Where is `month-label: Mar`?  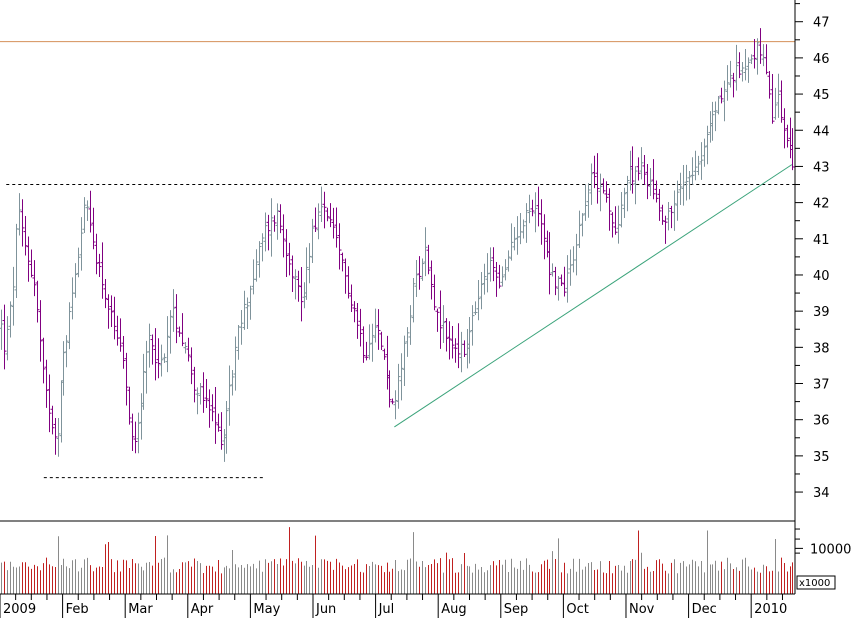 month-label: Mar is located at coordinates (140, 609).